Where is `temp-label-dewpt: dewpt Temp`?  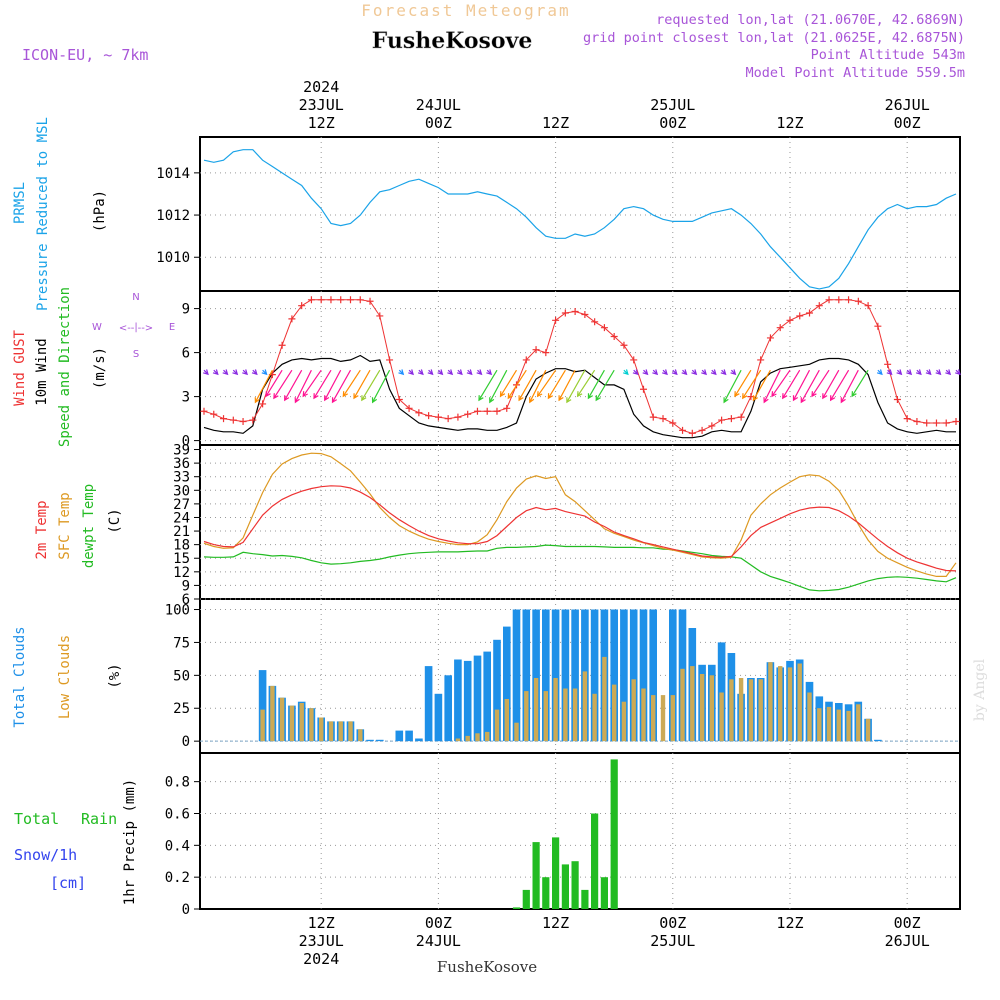
temp-label-dewpt: dewpt Temp is located at coordinates (89, 526).